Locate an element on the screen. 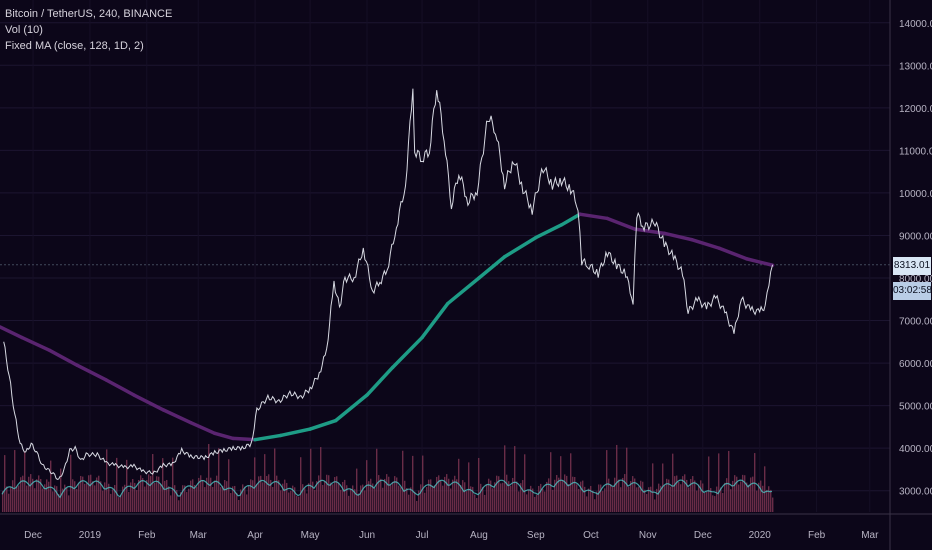  x-tick-label: Nov is located at coordinates (648, 535).